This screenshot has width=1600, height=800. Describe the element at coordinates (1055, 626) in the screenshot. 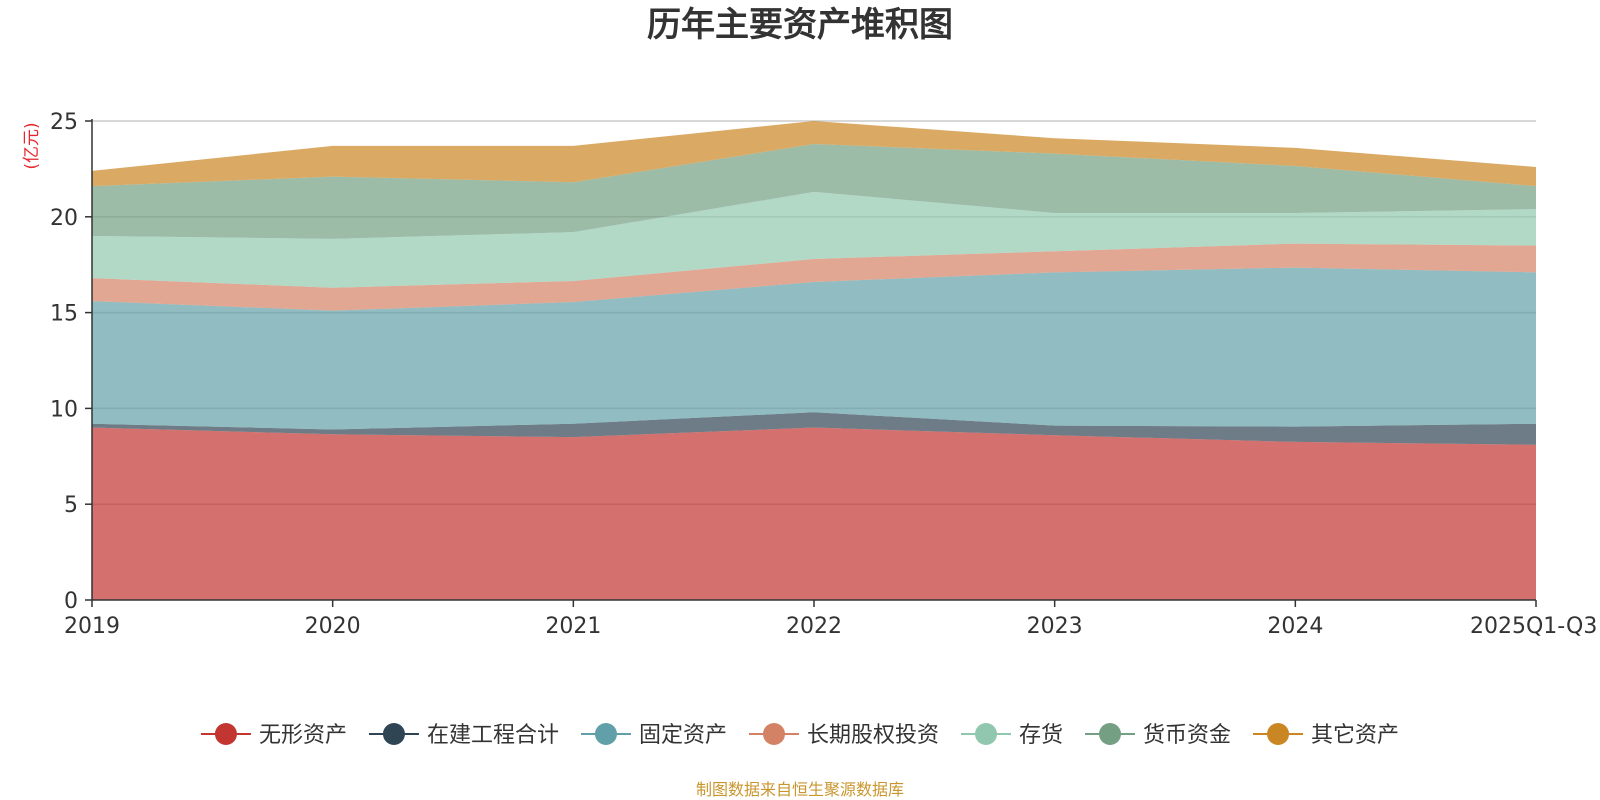

I see `x-tick-label: 2023` at that location.